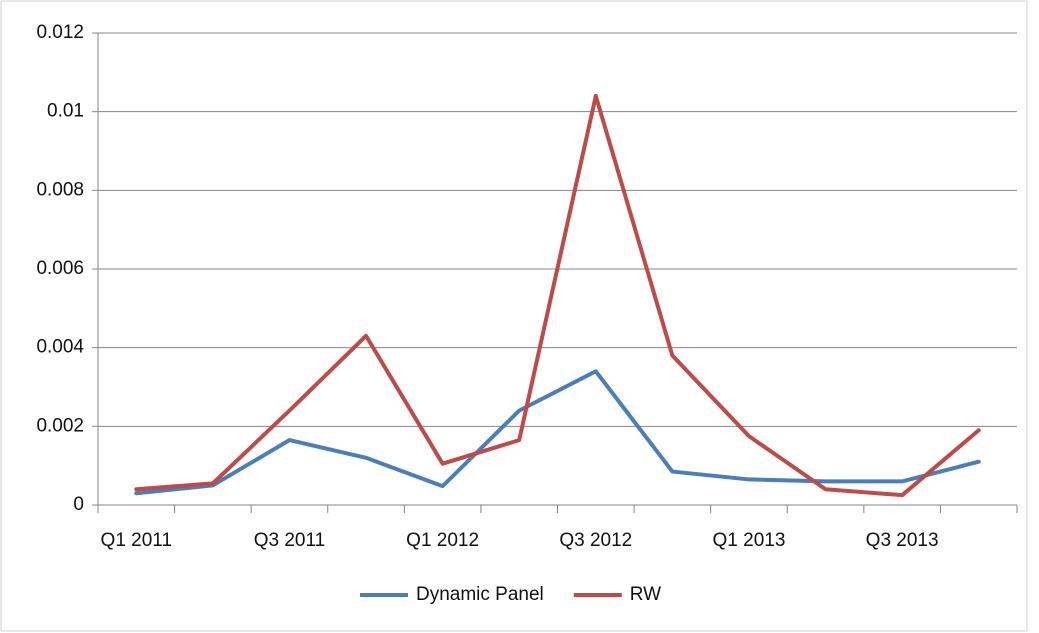 Image resolution: width=1039 pixels, height=633 pixels. Describe the element at coordinates (60, 347) in the screenshot. I see `y-tick-label: 0.004` at that location.